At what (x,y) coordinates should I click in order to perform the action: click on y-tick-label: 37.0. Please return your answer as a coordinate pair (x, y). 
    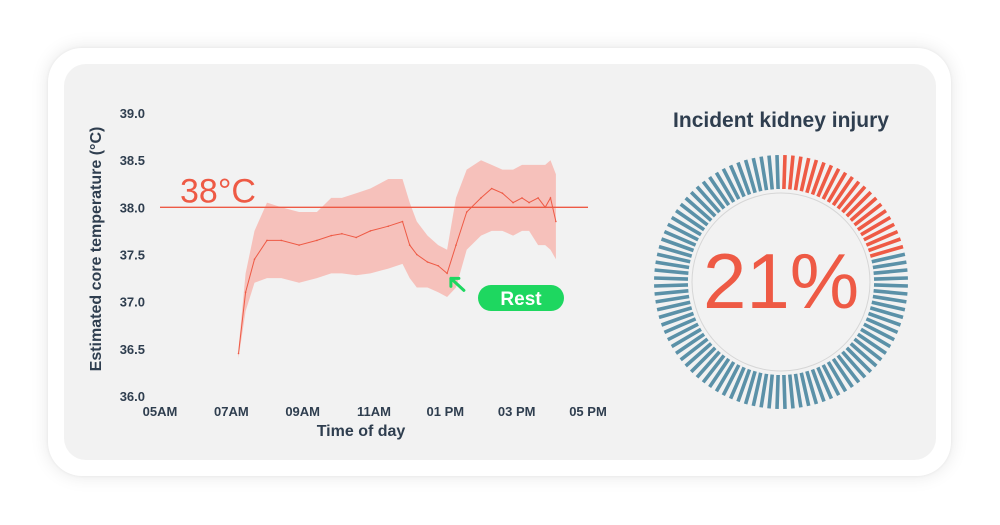
    Looking at the image, I should click on (132, 302).